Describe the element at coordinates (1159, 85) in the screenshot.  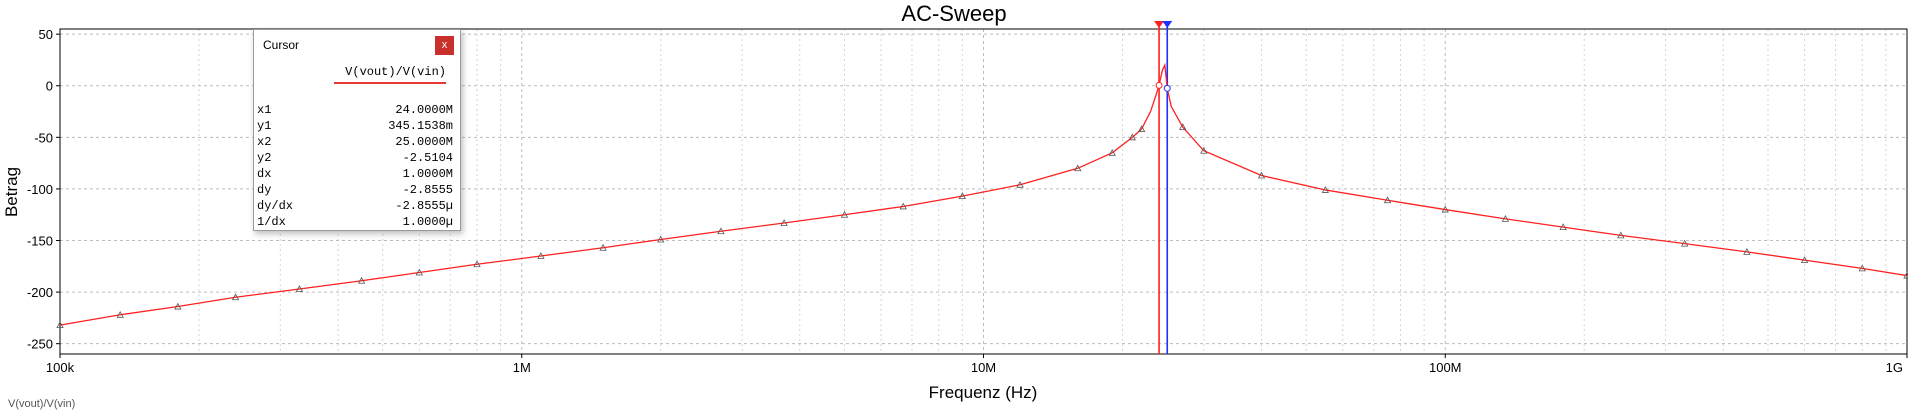
I see `cursor-marker-x1` at that location.